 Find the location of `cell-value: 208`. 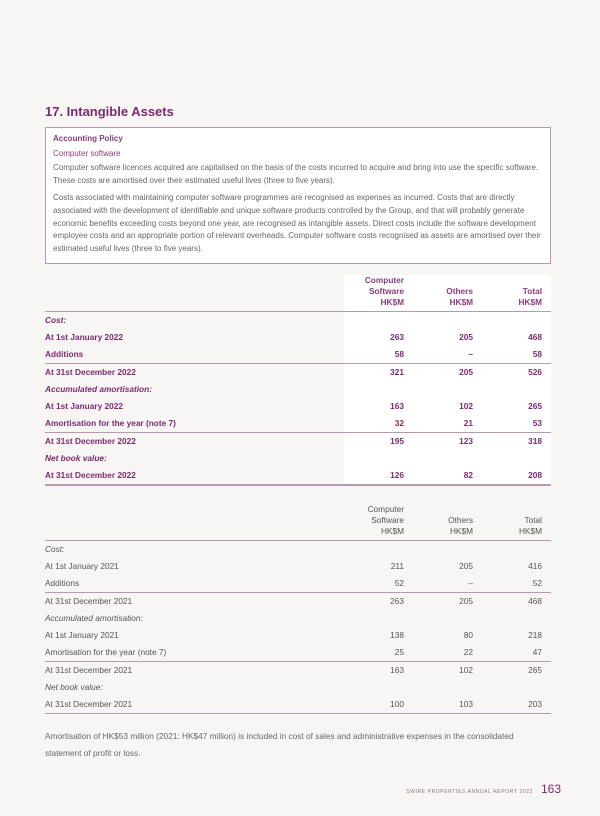

cell-value: 208 is located at coordinates (516, 477).